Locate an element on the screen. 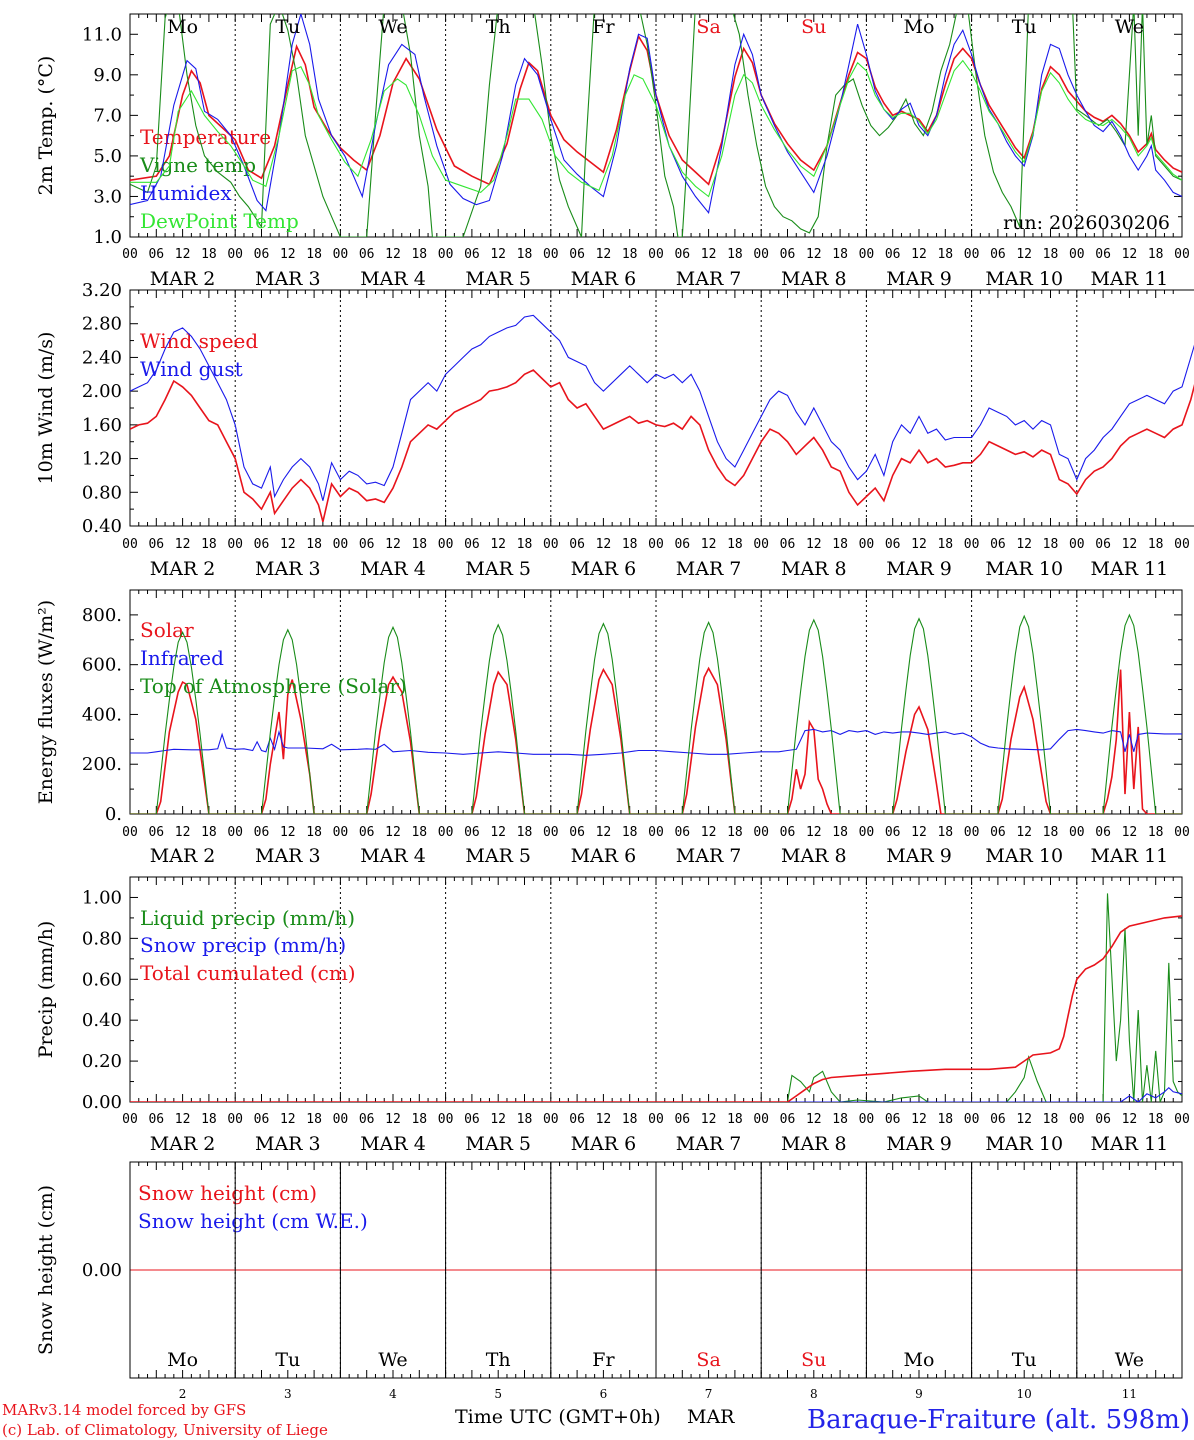  y-tick-label: 1.00 is located at coordinates (102, 897).